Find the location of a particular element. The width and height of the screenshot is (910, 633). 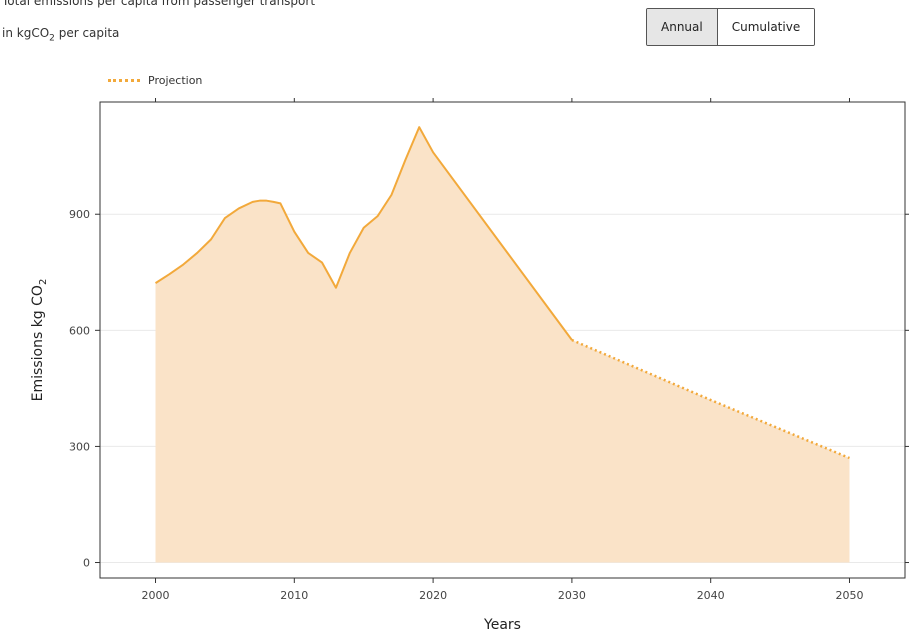

y-axis-label: Emissions kg CO2 is located at coordinates (39, 340).